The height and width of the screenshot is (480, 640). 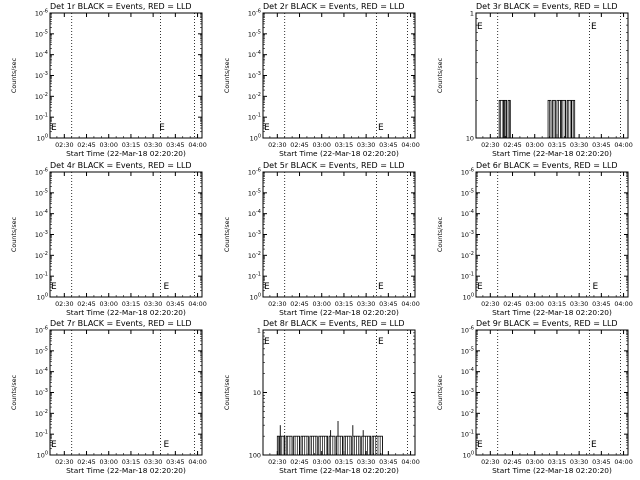 I want to click on y-tick-label: 1, so click(x=472, y=14).